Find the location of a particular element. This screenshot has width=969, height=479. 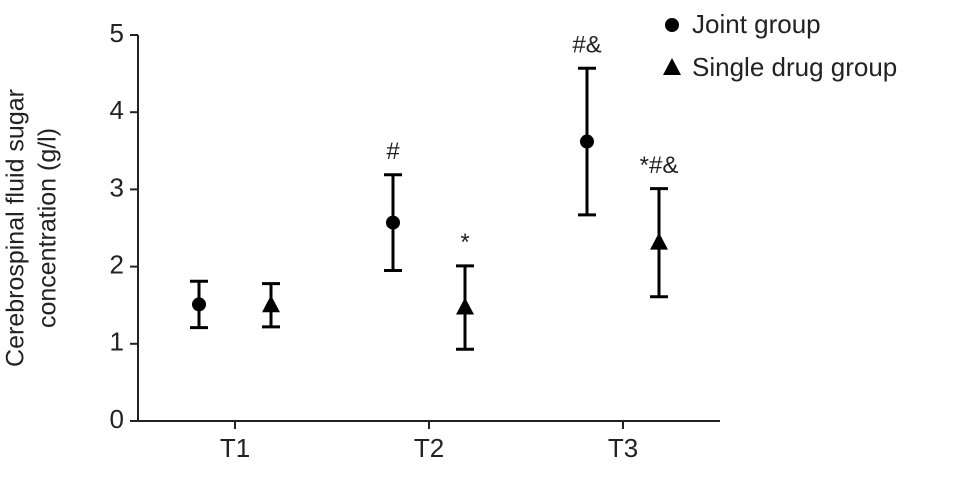

y-tick-label: 2 is located at coordinates (117, 264).